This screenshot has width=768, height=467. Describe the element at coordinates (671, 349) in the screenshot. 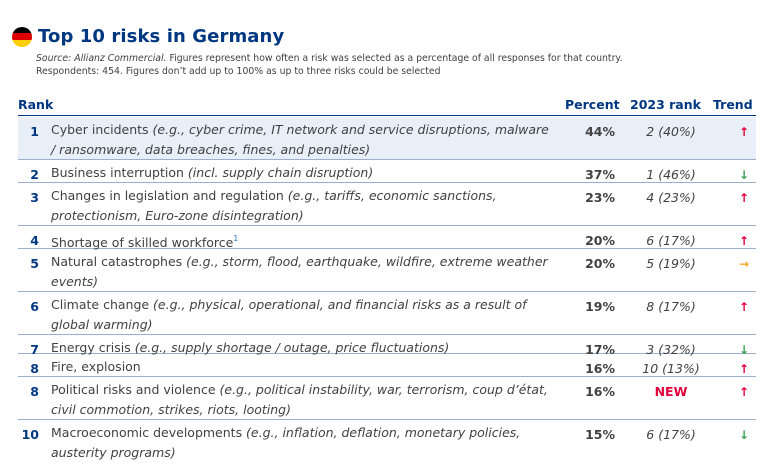

I see `prev-rank-value: 3 (32%)` at that location.